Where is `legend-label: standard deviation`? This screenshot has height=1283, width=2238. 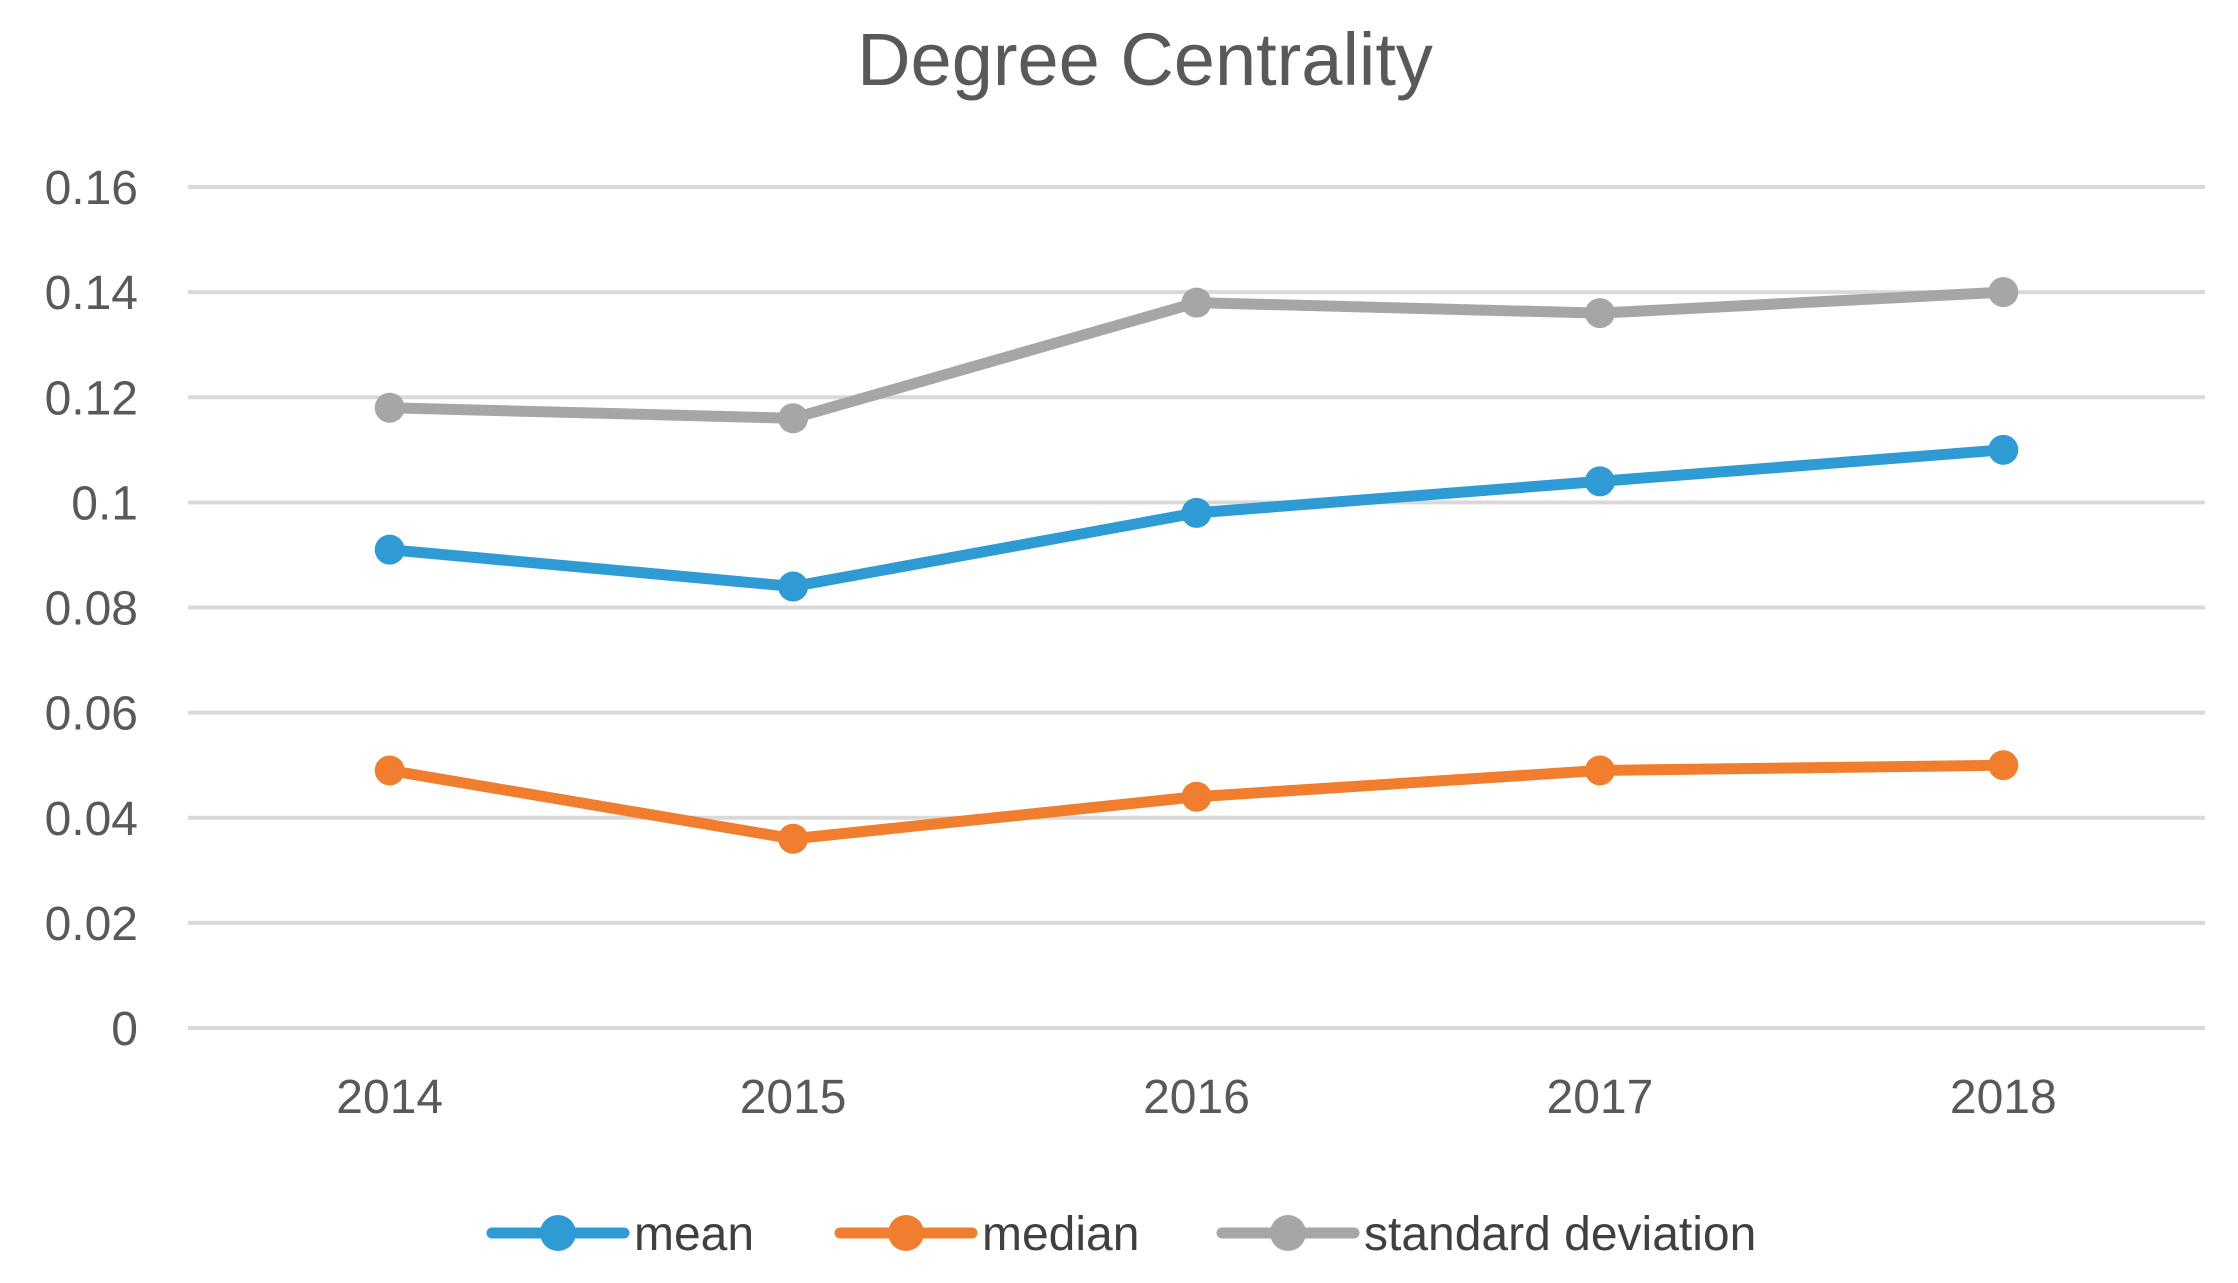
legend-label: standard deviation is located at coordinates (1560, 1234).